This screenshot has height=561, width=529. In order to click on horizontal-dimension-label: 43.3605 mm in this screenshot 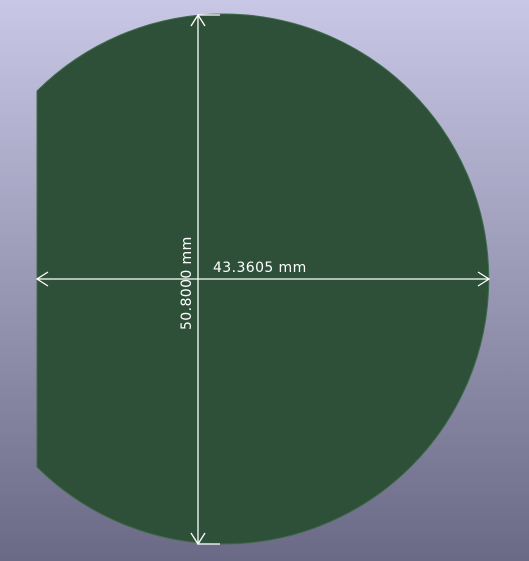, I will do `click(260, 268)`.